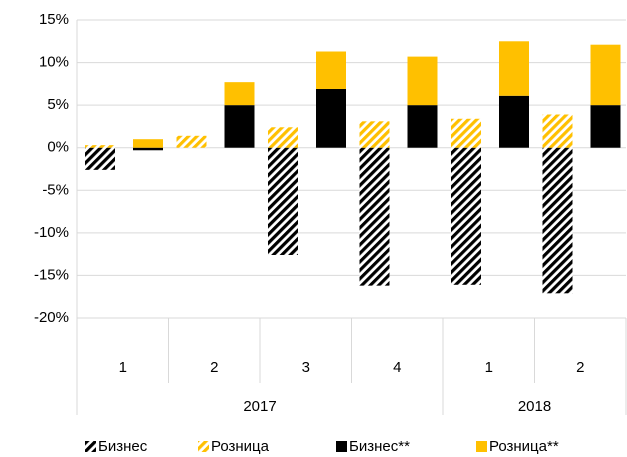 This screenshot has width=627, height=457. Describe the element at coordinates (524, 446) in the screenshot. I see `legend-label: Розница**` at that location.